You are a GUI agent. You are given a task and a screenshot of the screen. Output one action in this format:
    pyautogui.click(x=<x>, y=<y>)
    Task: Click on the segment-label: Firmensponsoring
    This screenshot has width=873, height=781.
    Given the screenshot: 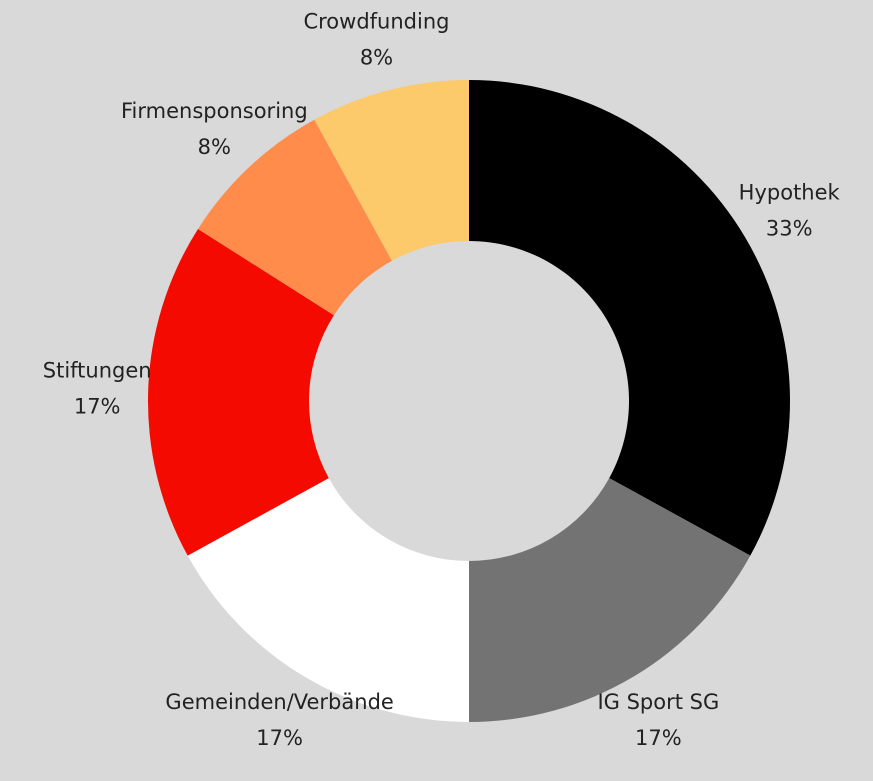 What is the action you would take?
    pyautogui.click(x=214, y=111)
    